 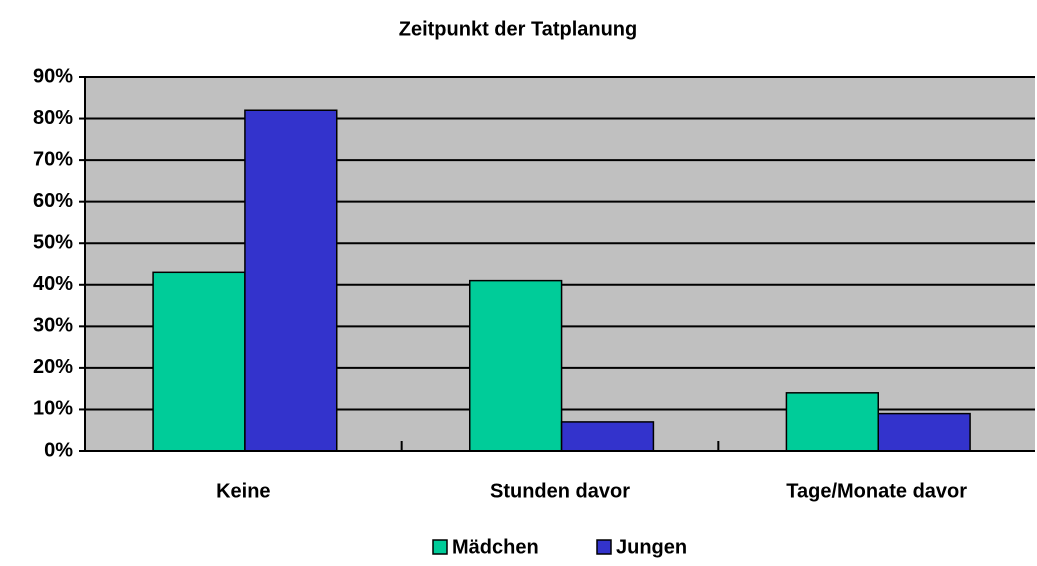 What do you see at coordinates (53, 118) in the screenshot?
I see `y-tick-label: 80%` at bounding box center [53, 118].